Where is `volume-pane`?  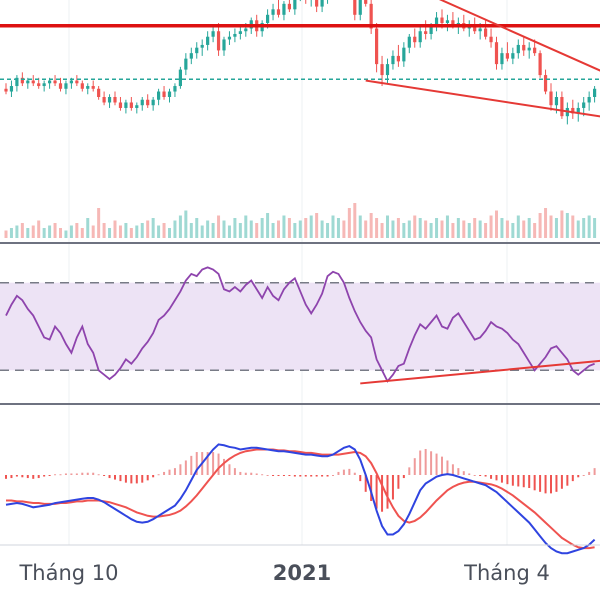
volume-pane is located at coordinates (300, 220).